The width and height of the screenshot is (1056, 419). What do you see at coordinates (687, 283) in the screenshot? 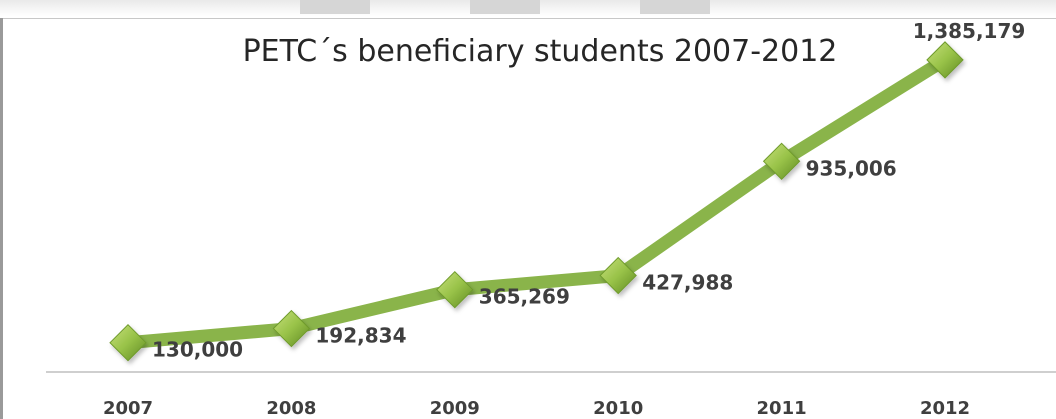
I see `data-label-2010: 427,988` at bounding box center [687, 283].